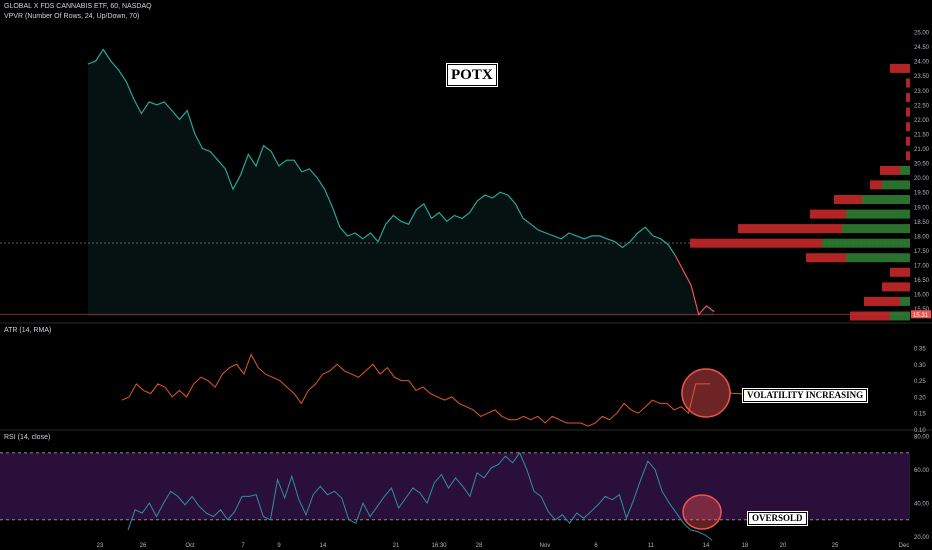  Describe the element at coordinates (783, 546) in the screenshot. I see `x-tick-label: 20` at that location.